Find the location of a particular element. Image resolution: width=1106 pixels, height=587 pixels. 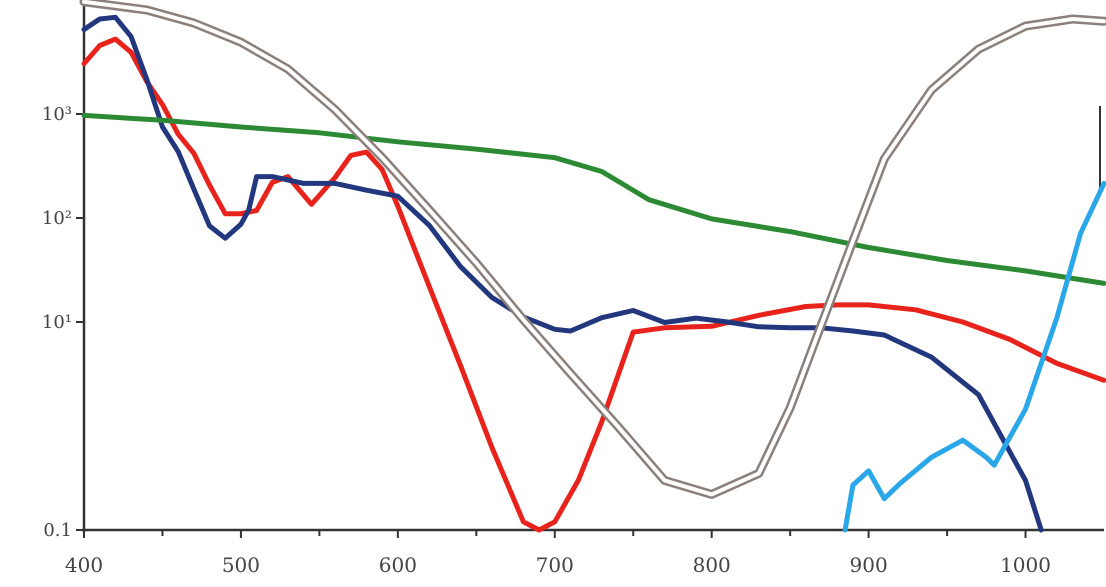

x-tick-label: 400 is located at coordinates (84, 565).